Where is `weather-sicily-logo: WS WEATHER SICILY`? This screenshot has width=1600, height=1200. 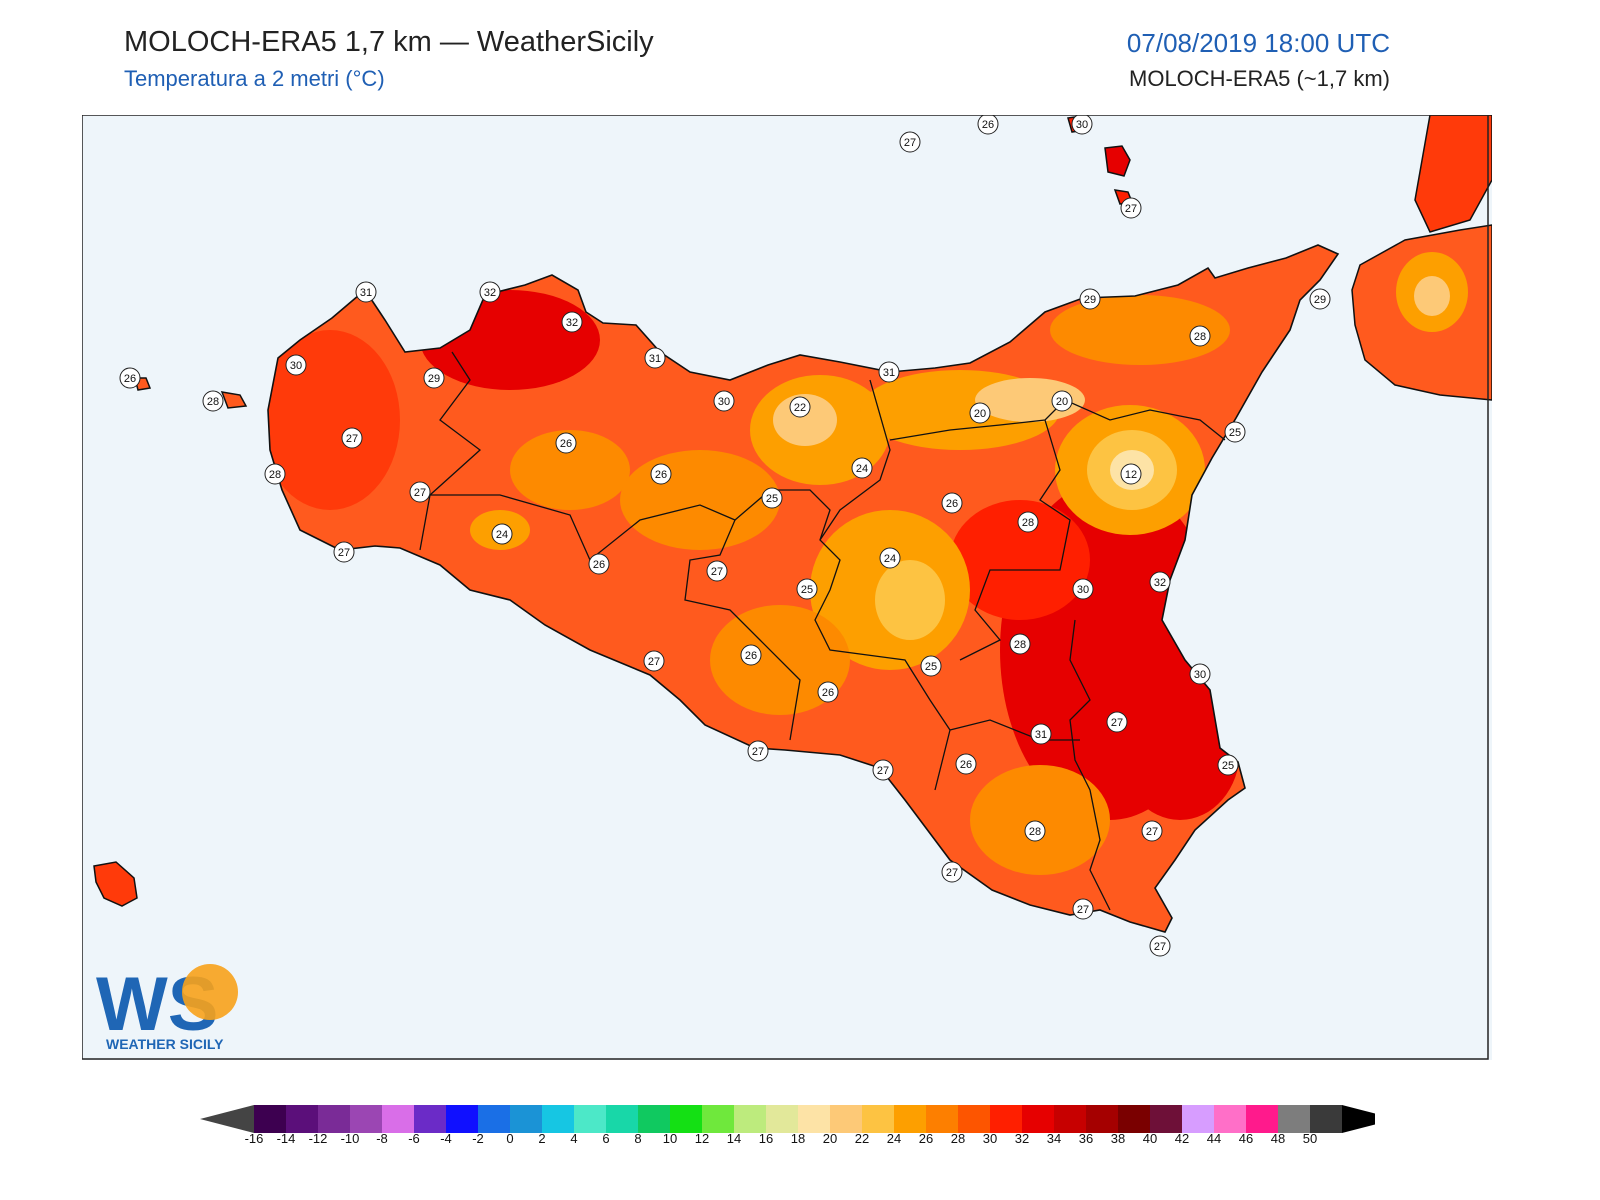
weather-sicily-logo: WS WEATHER SICILY is located at coordinates (167, 1007).